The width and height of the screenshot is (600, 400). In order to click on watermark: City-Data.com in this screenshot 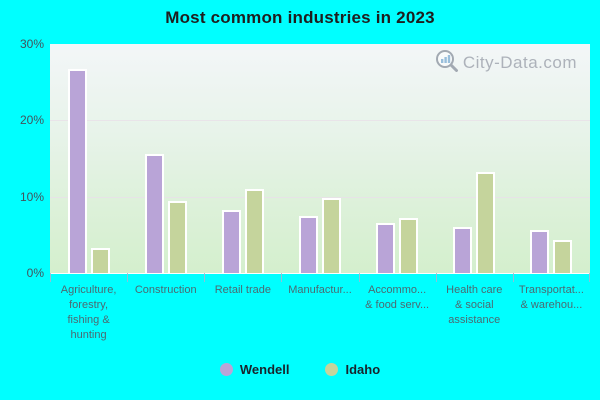, I will do `click(505, 63)`.